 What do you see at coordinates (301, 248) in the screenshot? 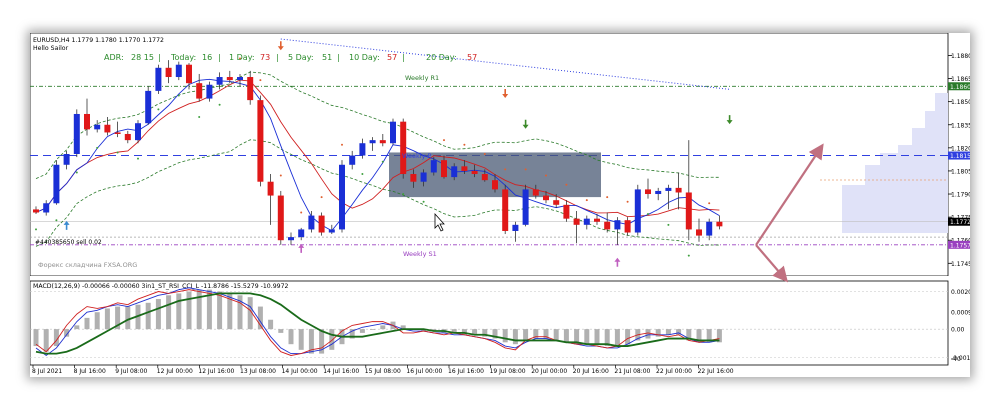
I see `fractal-up-arrow-icon` at bounding box center [301, 248].